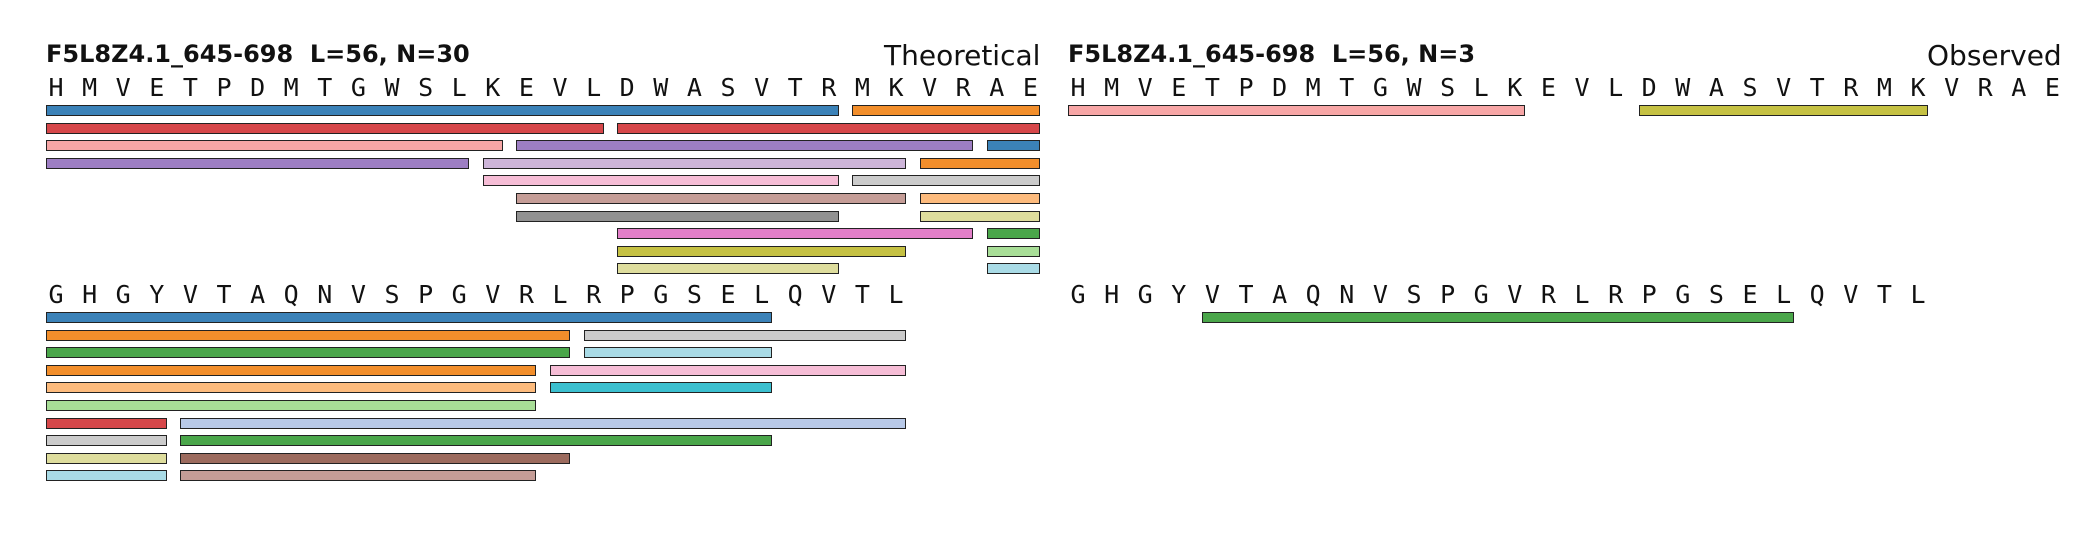 This screenshot has width=2100, height=540. What do you see at coordinates (1212, 87) in the screenshot?
I see `residue-observed-b0-5: T` at bounding box center [1212, 87].